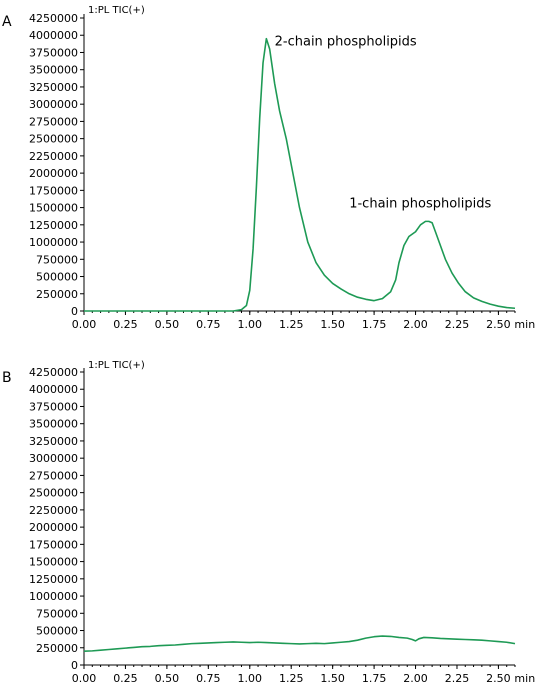 The height and width of the screenshot is (693, 549). I want to click on panel-label: B, so click(7, 378).